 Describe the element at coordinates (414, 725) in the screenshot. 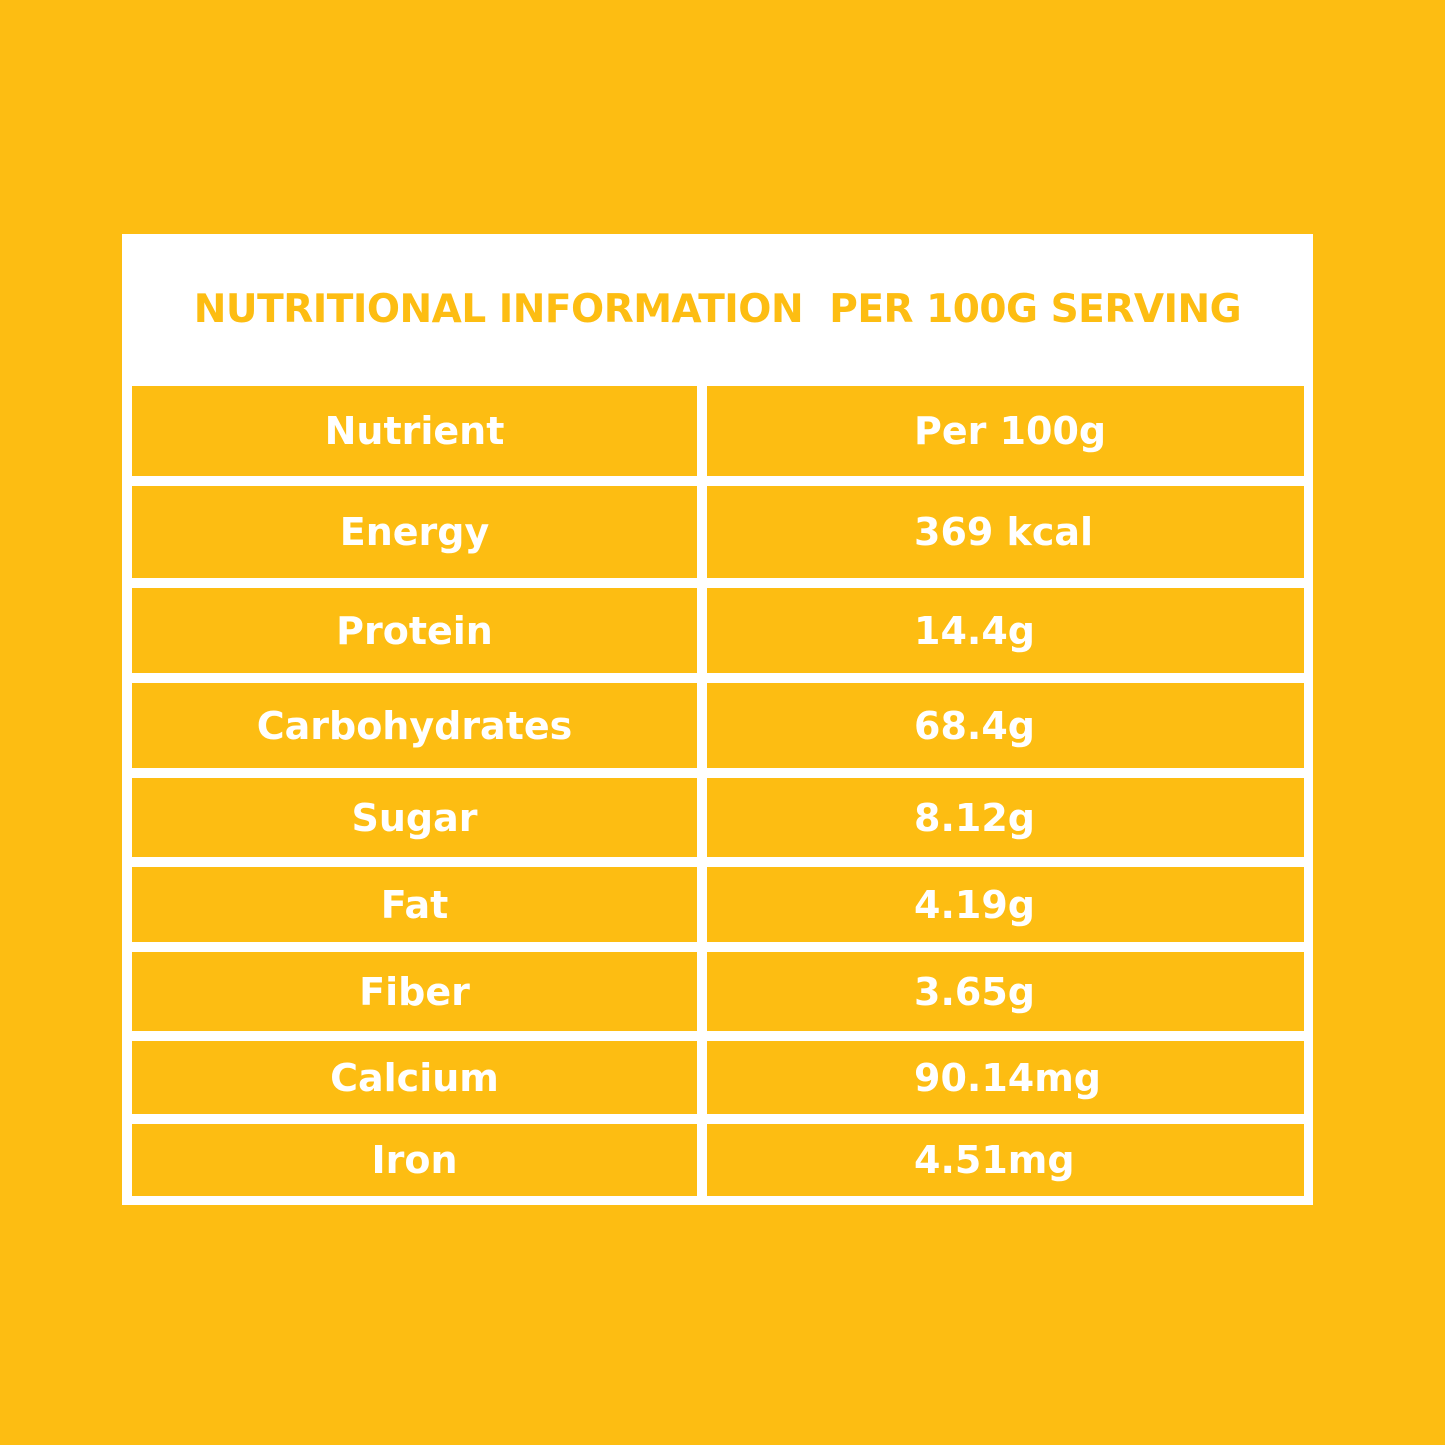

I see `nutrient-name: Carbohydrates` at that location.